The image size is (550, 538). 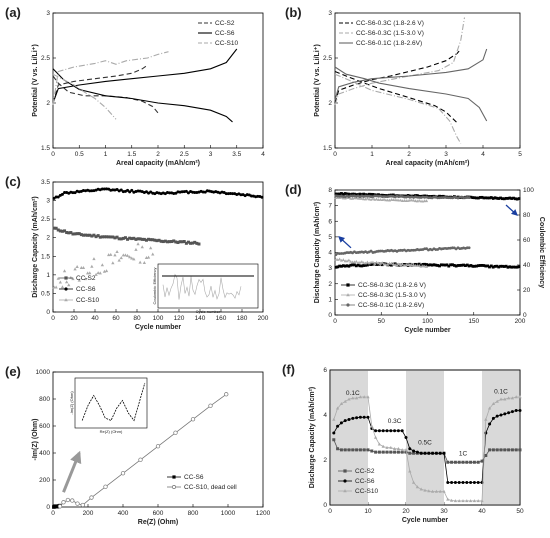 I want to click on y-tick-label: 800, so click(x=44, y=399).